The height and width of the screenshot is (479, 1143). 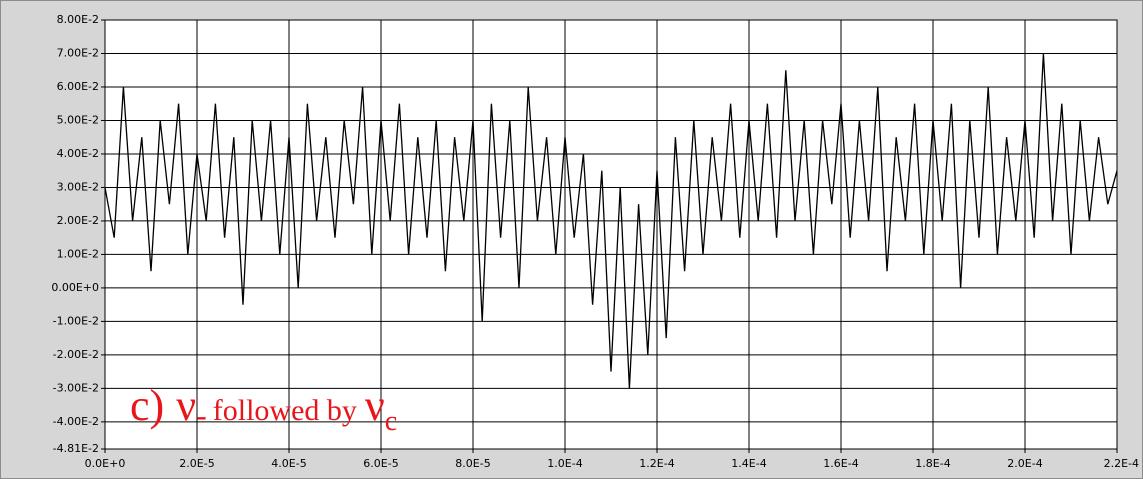 I want to click on y-tick-label: -2.00E-2, so click(x=76, y=354).